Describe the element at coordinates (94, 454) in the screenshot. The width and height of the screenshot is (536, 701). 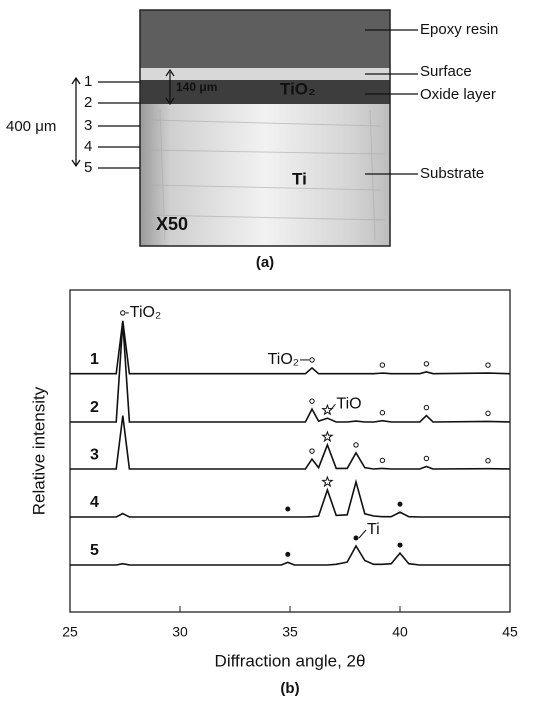
I see `series-label: 3` at that location.